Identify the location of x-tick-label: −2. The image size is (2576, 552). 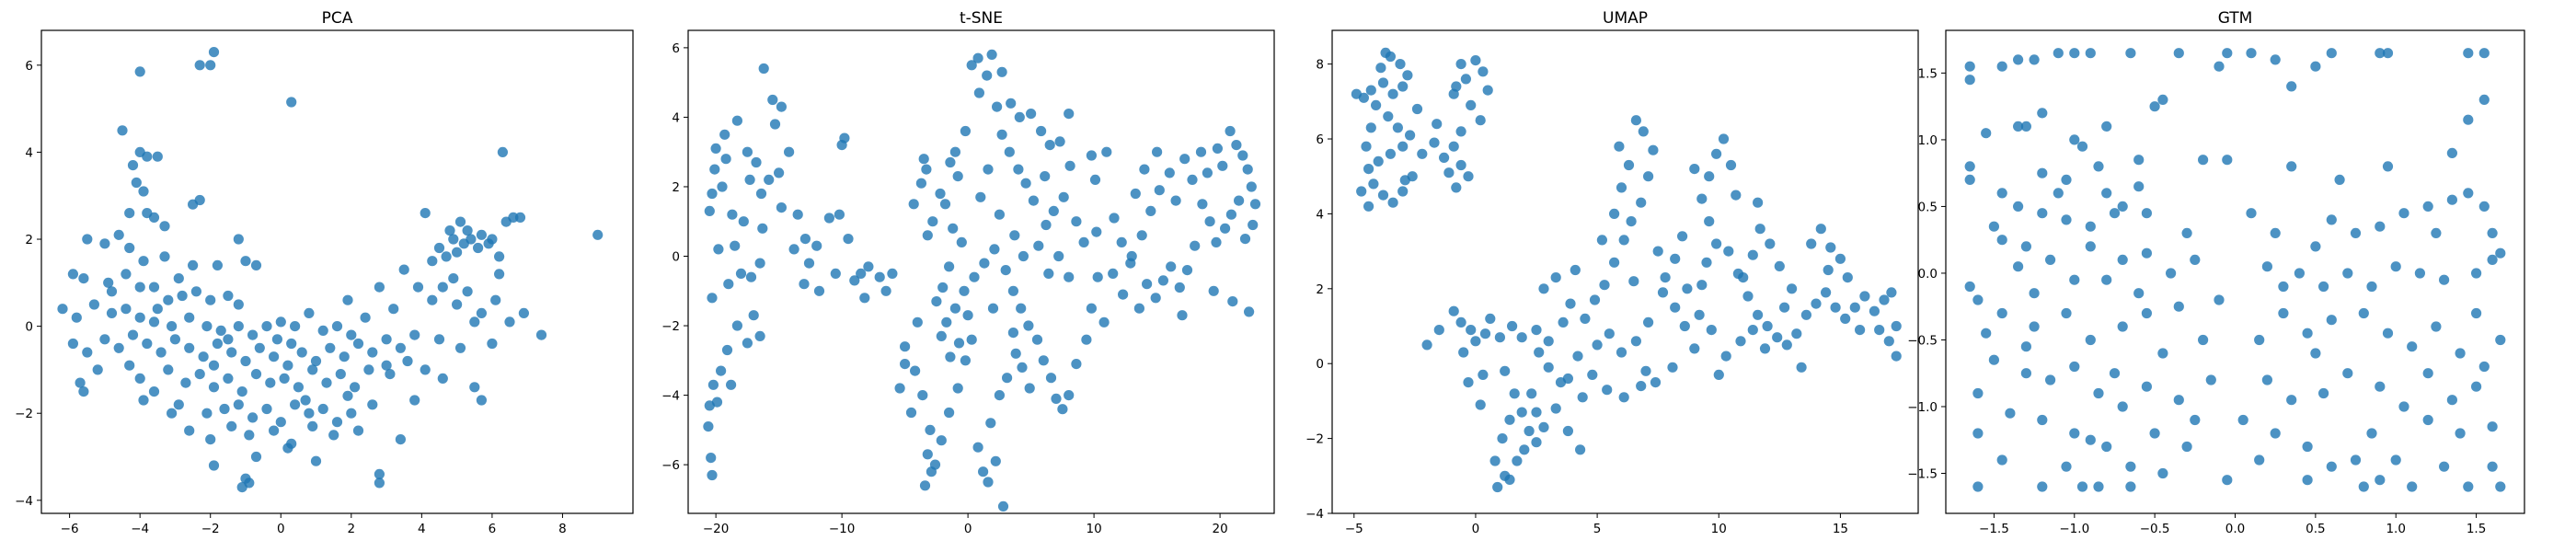
(210, 529).